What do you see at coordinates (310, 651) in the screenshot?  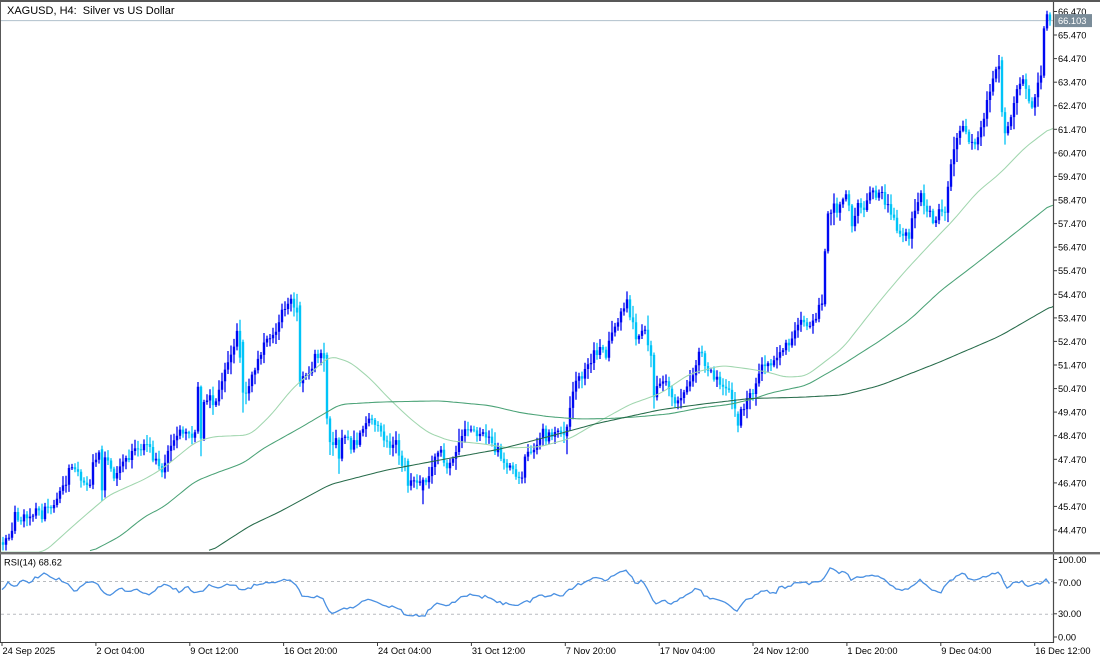 I see `svg-text: 16 Oct 20:00` at bounding box center [310, 651].